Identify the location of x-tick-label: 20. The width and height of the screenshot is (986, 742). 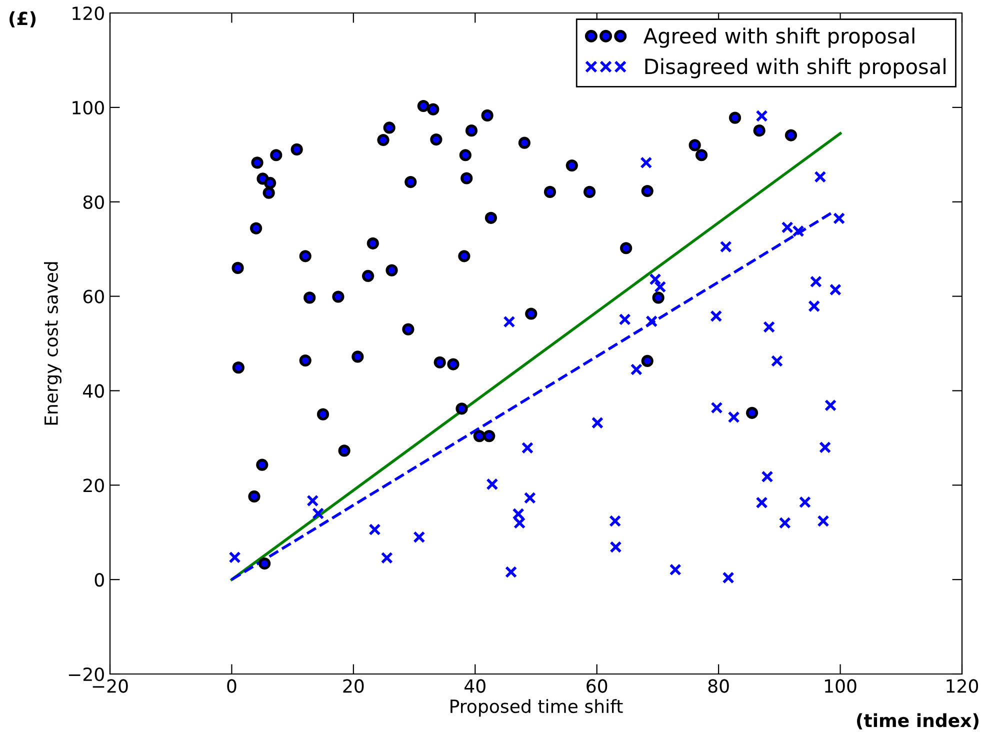
(353, 686).